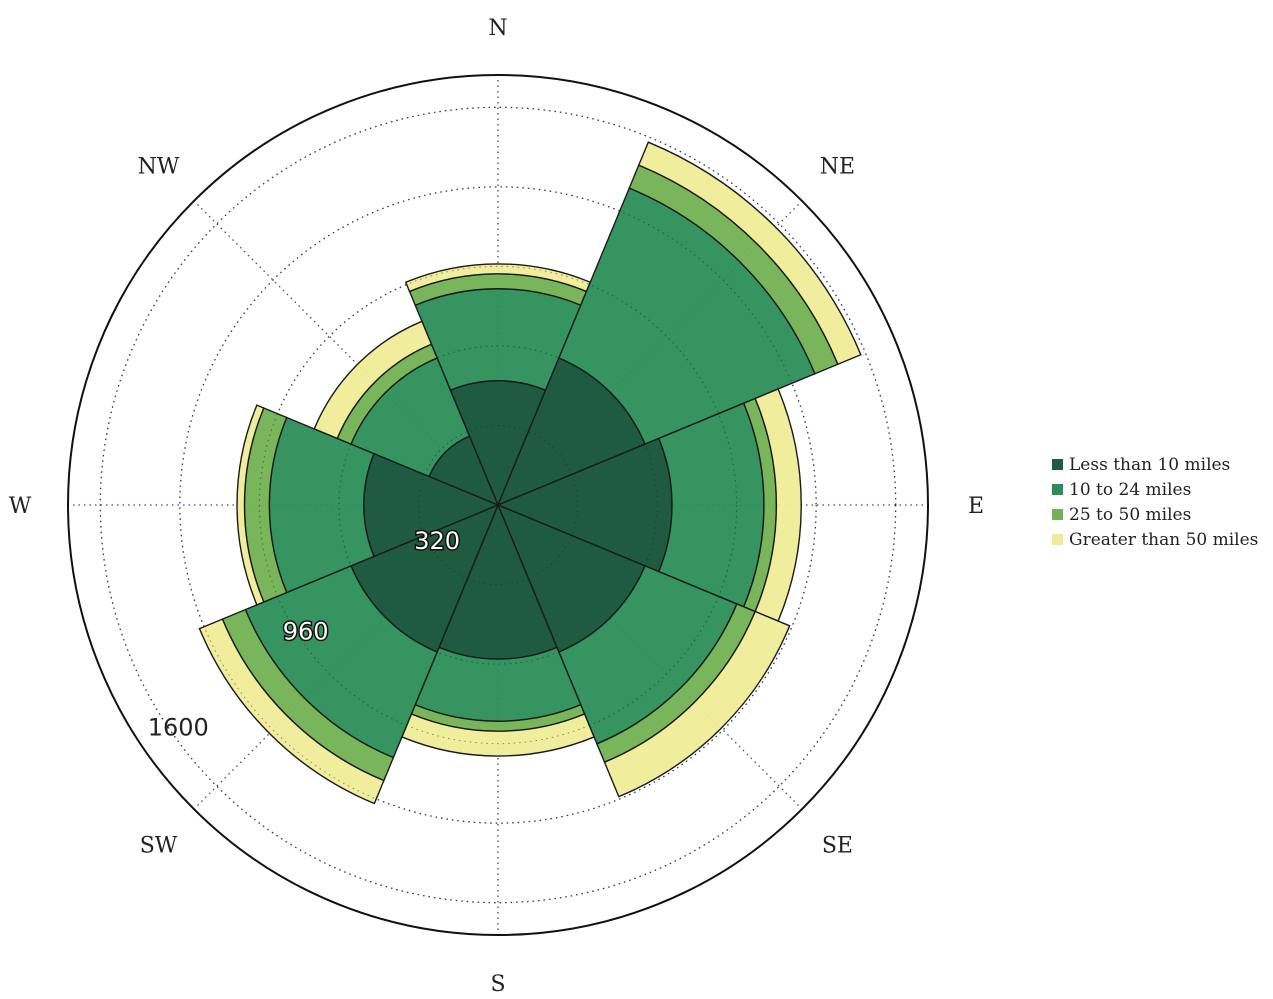 The width and height of the screenshot is (1273, 999). Describe the element at coordinates (437, 541) in the screenshot. I see `radial-tick-label-320: 320` at that location.